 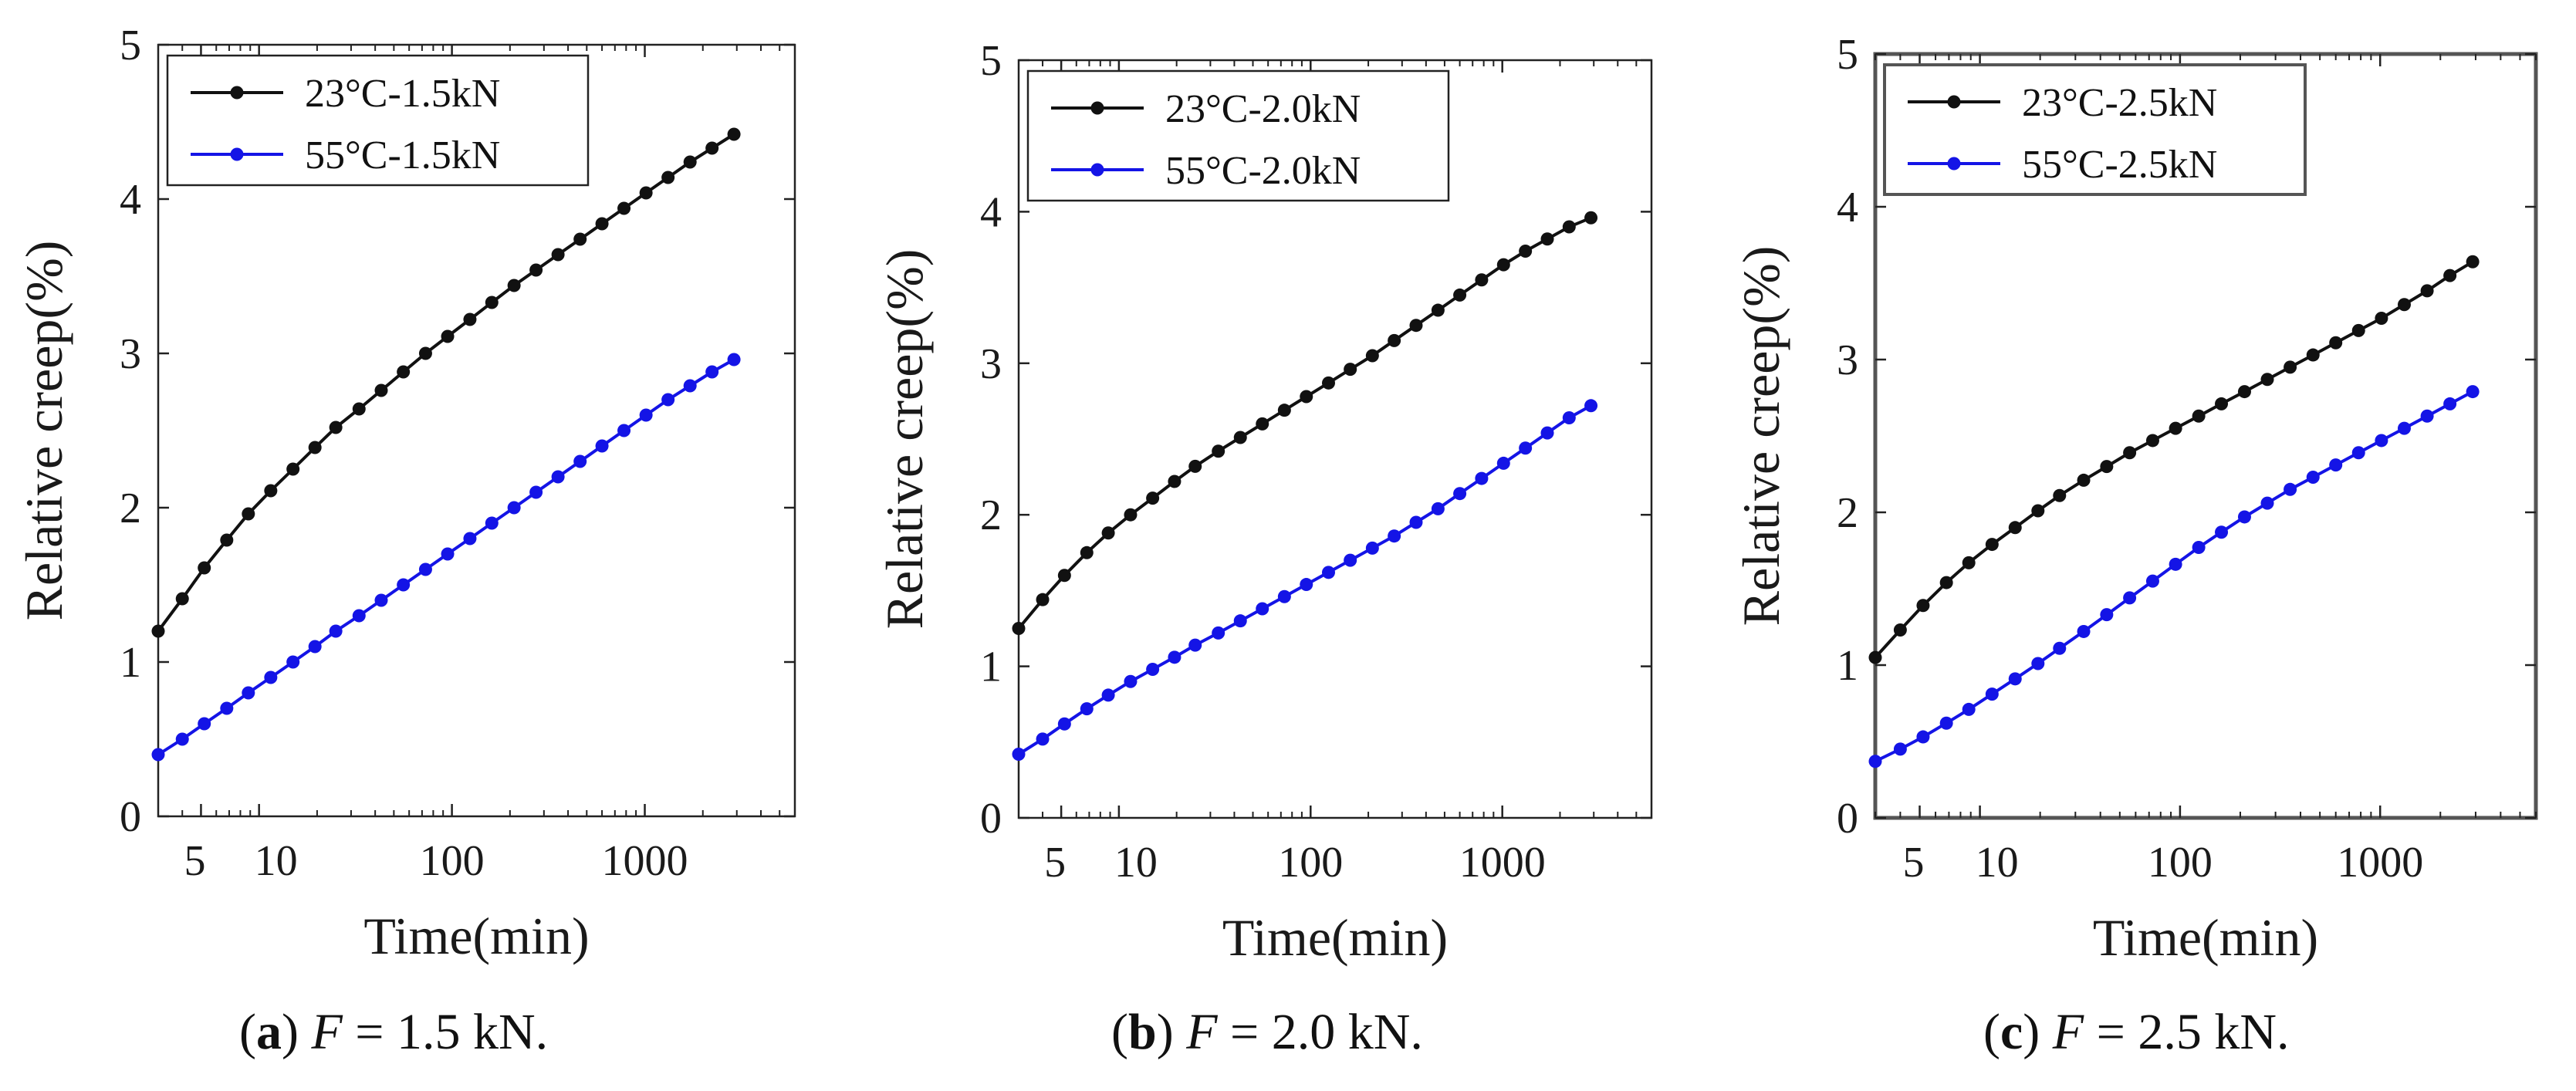 What do you see at coordinates (1310, 863) in the screenshot?
I see `x-tick-label: 100` at bounding box center [1310, 863].